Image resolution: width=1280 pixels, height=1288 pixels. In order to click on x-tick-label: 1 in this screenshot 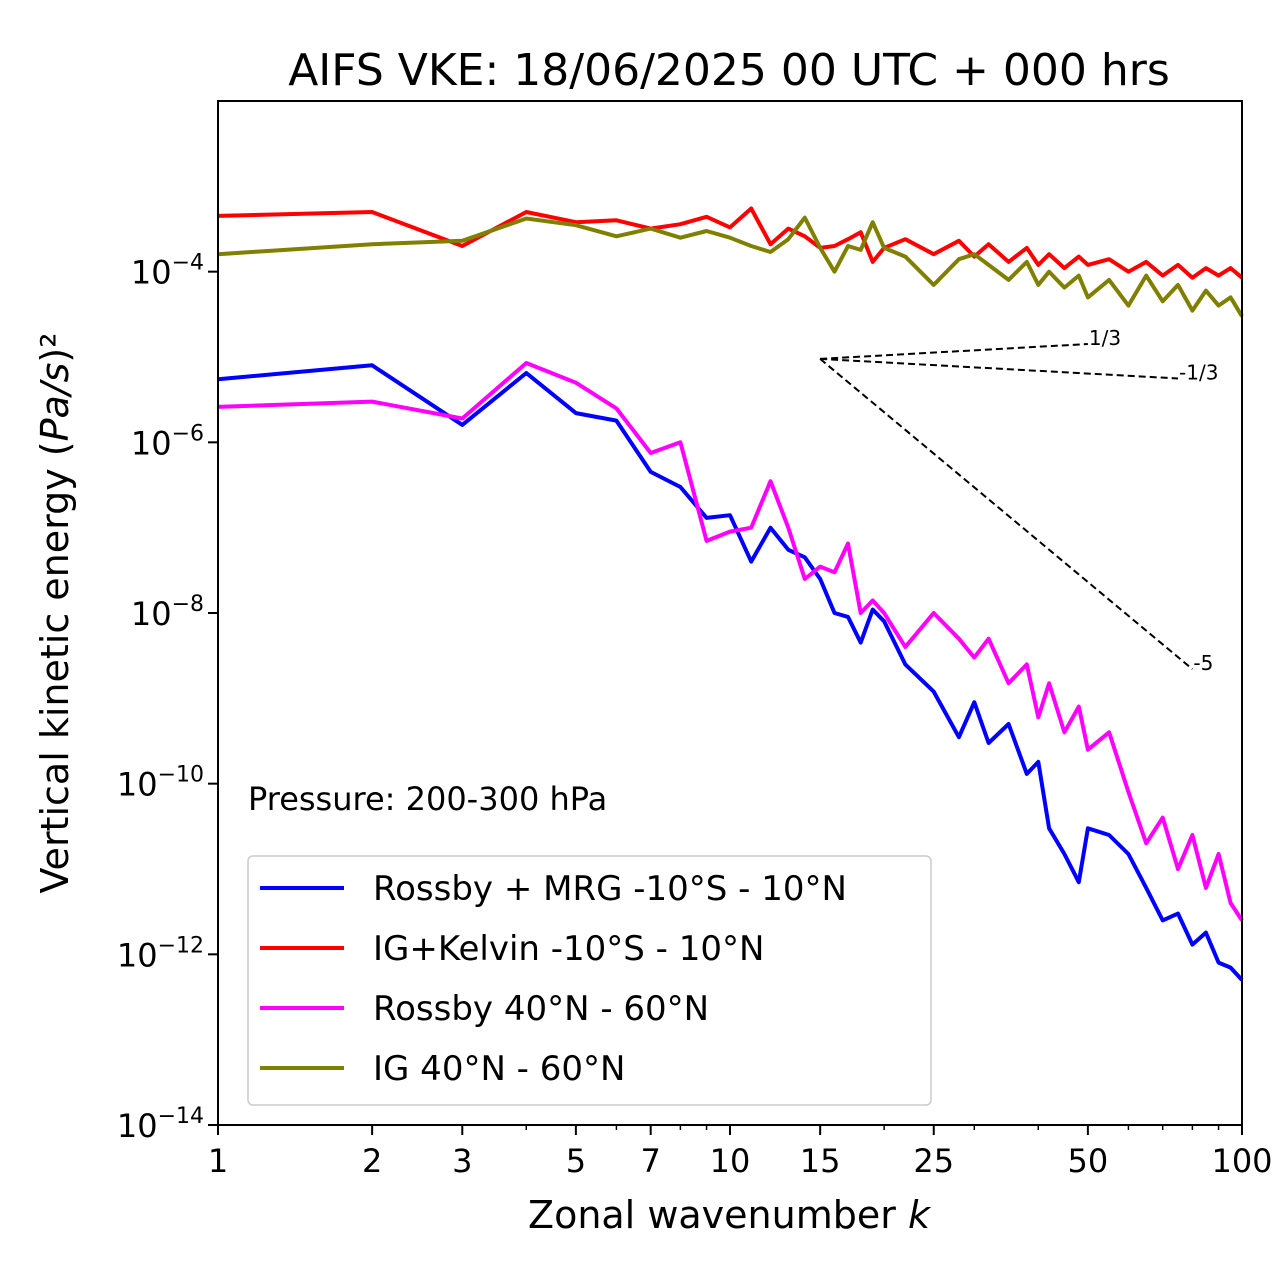, I will do `click(218, 1161)`.